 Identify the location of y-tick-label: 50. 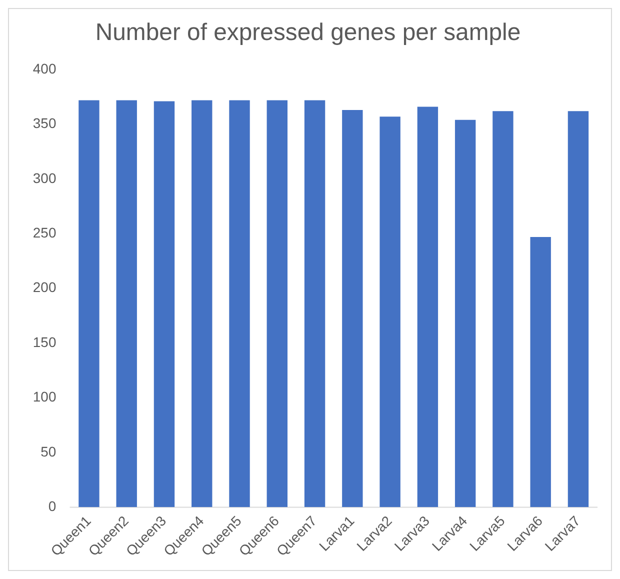
(48, 451).